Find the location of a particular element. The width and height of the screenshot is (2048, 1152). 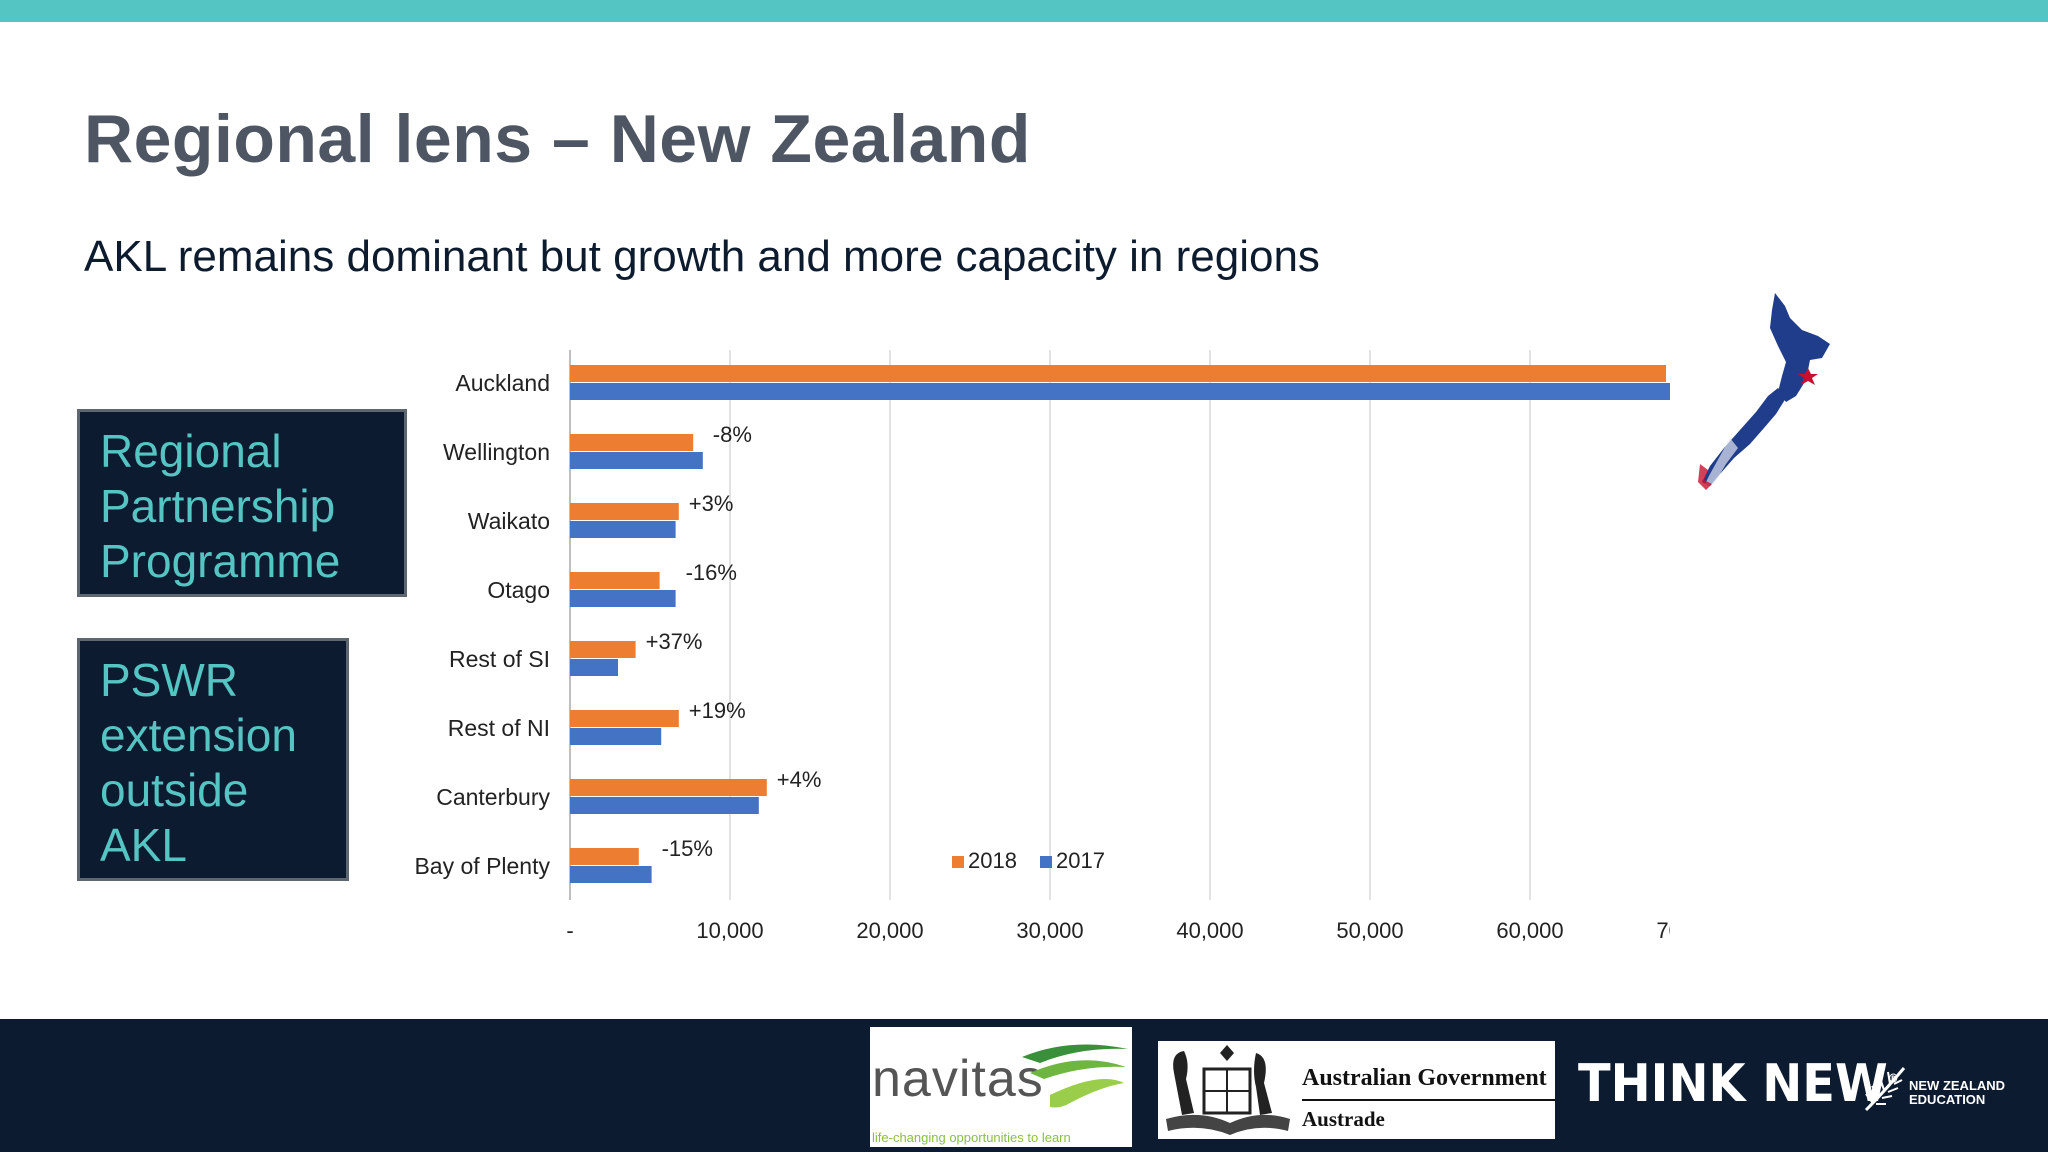

callout-pswr-extension: PSWR extension outside AKL is located at coordinates (213, 759).